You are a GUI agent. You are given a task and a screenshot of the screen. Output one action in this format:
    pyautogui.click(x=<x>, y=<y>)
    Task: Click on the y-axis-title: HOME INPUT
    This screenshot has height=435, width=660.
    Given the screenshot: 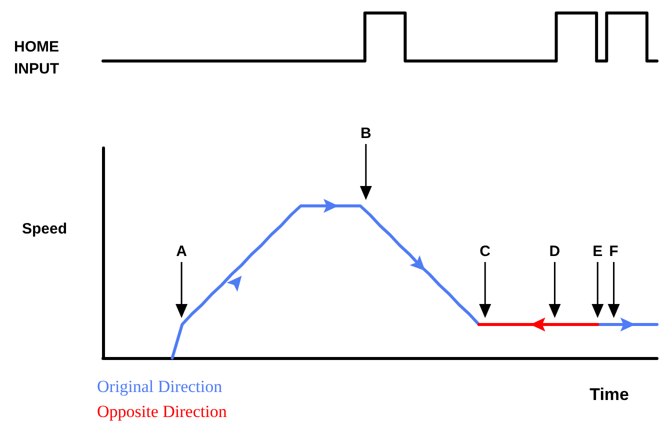 What is the action you would take?
    pyautogui.click(x=36, y=58)
    